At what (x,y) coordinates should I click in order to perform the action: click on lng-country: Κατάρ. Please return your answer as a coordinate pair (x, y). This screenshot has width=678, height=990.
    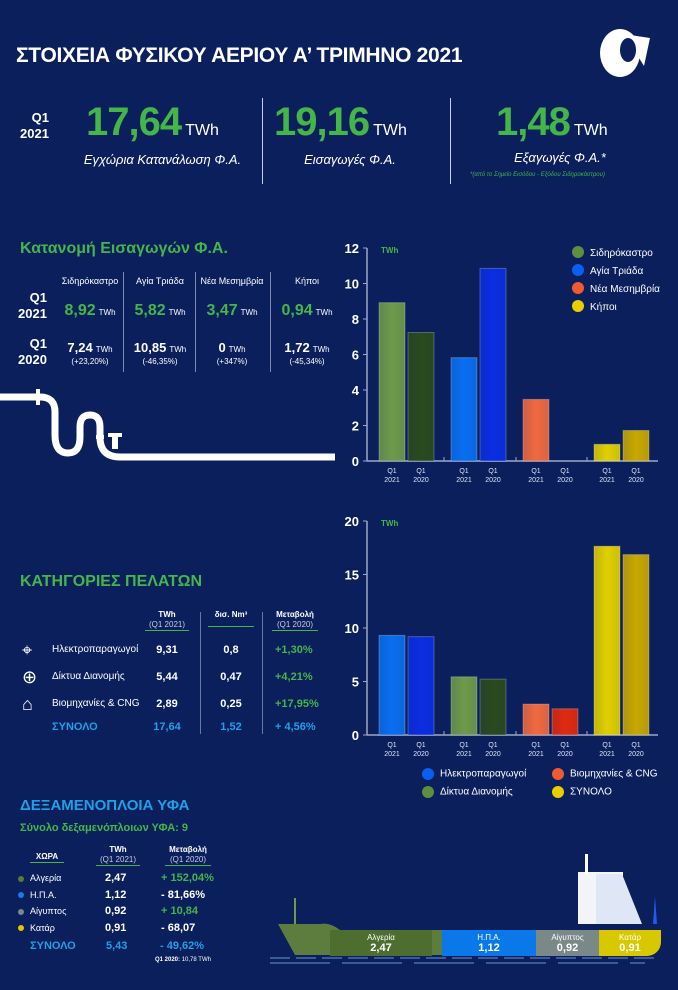
    Looking at the image, I should click on (36, 928).